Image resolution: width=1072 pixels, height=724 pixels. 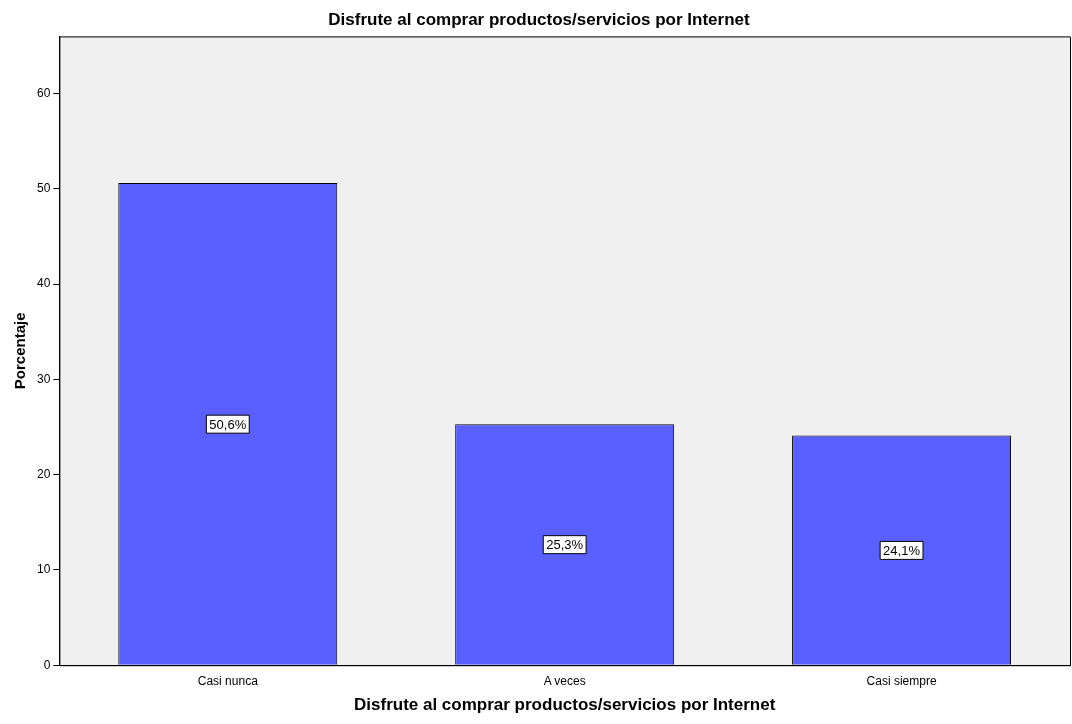 What do you see at coordinates (902, 550) in the screenshot?
I see `data-label: 24,1%` at bounding box center [902, 550].